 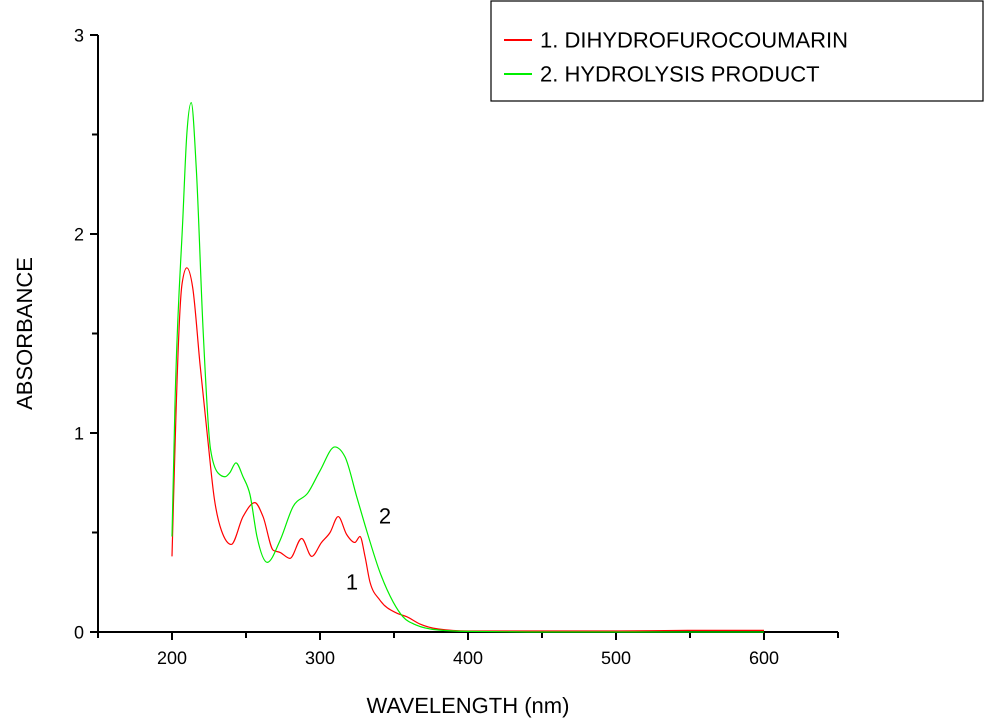 What do you see at coordinates (352, 582) in the screenshot?
I see `annotation: 1` at bounding box center [352, 582].